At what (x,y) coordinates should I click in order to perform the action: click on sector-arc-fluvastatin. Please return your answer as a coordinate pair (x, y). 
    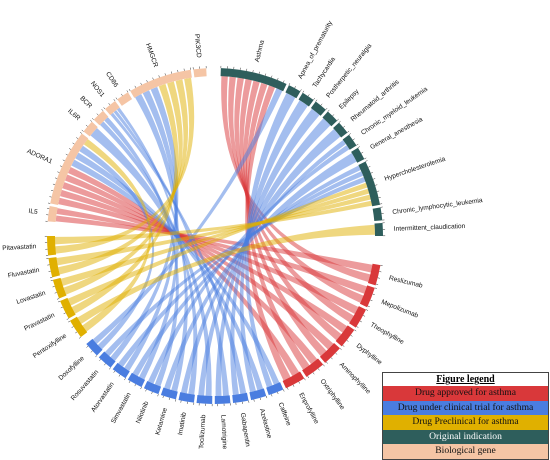
    Looking at the image, I should click on (54, 267).